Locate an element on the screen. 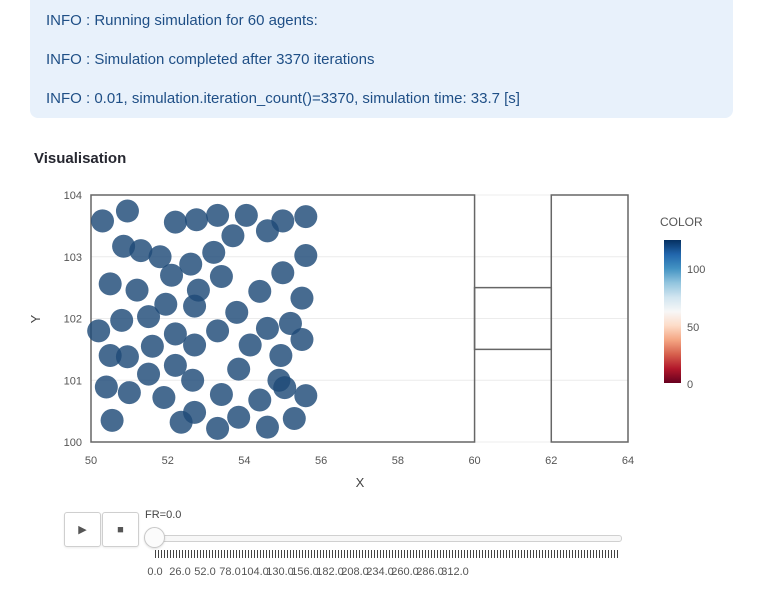 The image size is (767, 592). slider-tick-label: 104.0 is located at coordinates (255, 572).